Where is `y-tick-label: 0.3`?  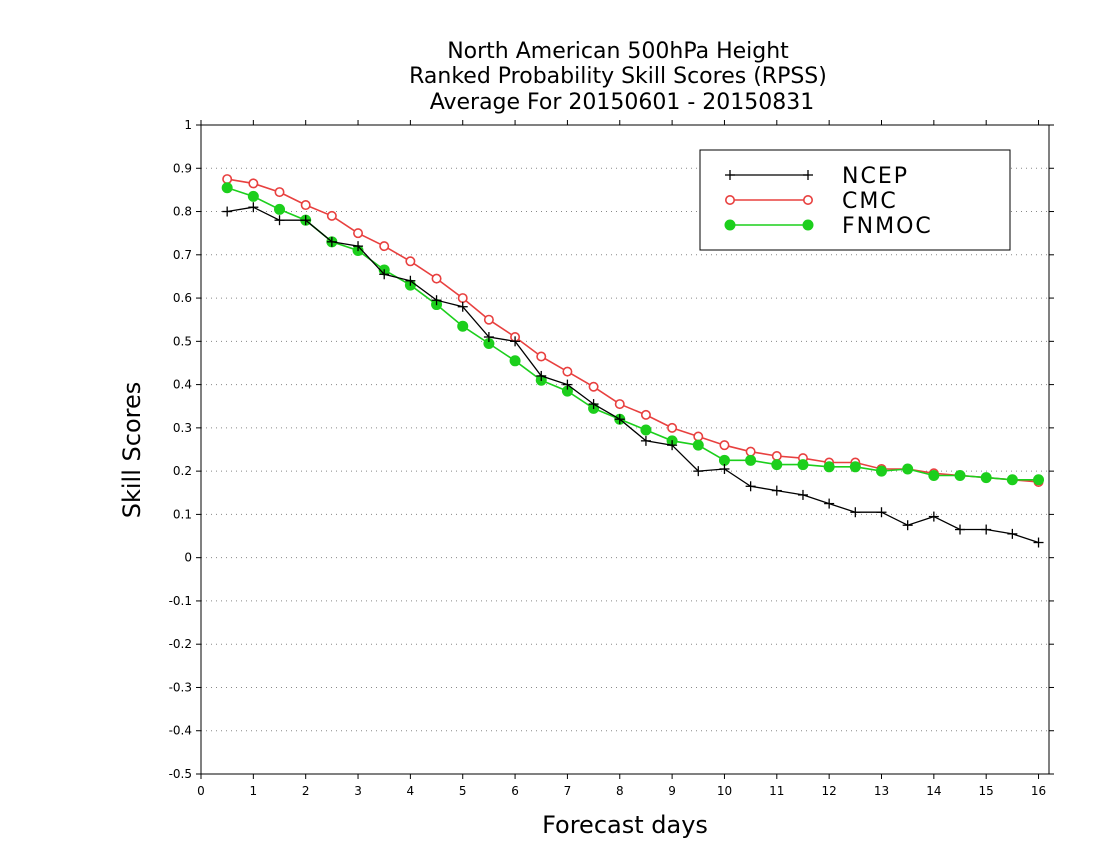 y-tick-label: 0.3 is located at coordinates (182, 428).